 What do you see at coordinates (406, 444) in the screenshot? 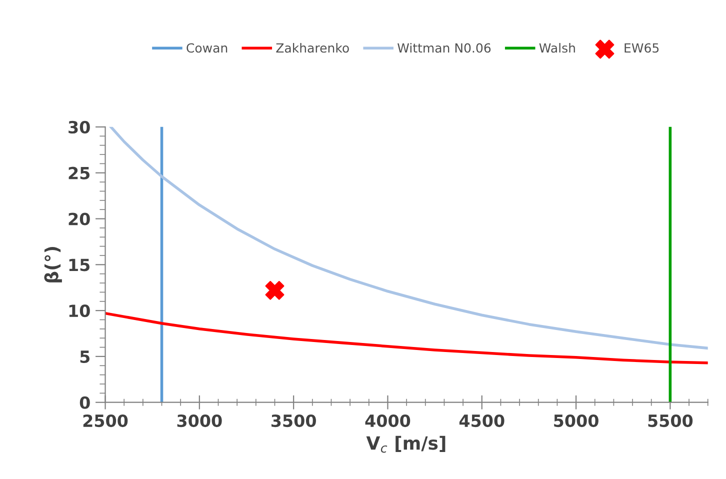
I see `x-axis-title: V$_{c}$ [m/s]` at bounding box center [406, 444].